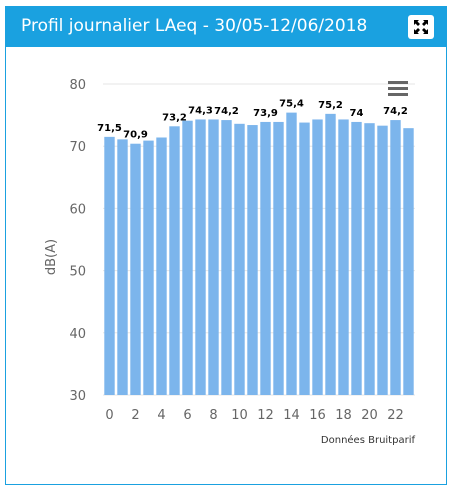 Image resolution: width=455 pixels, height=493 pixels. What do you see at coordinates (135, 415) in the screenshot?
I see `x-tick-label: 2` at bounding box center [135, 415].